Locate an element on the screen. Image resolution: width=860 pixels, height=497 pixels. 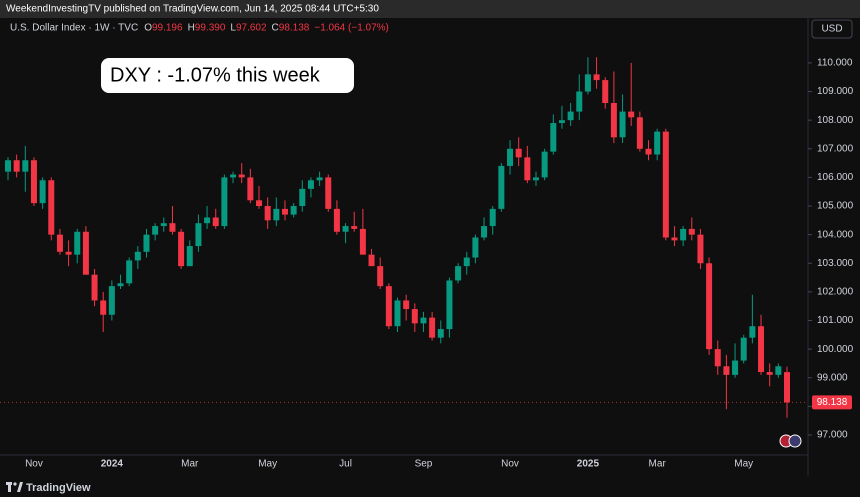
y-tick-label: 108.000 is located at coordinates (835, 120).